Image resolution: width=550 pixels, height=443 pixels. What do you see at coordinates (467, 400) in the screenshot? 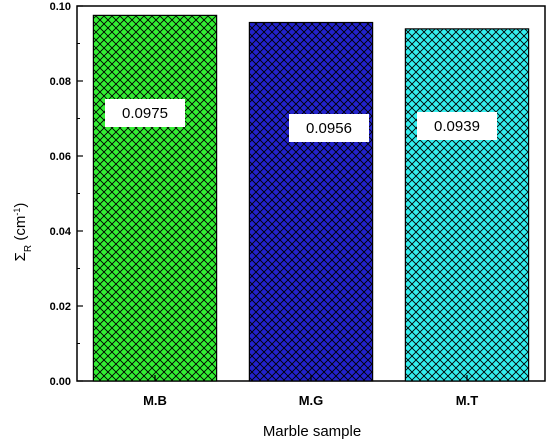
I see `x-tick-label: M.T` at bounding box center [467, 400].